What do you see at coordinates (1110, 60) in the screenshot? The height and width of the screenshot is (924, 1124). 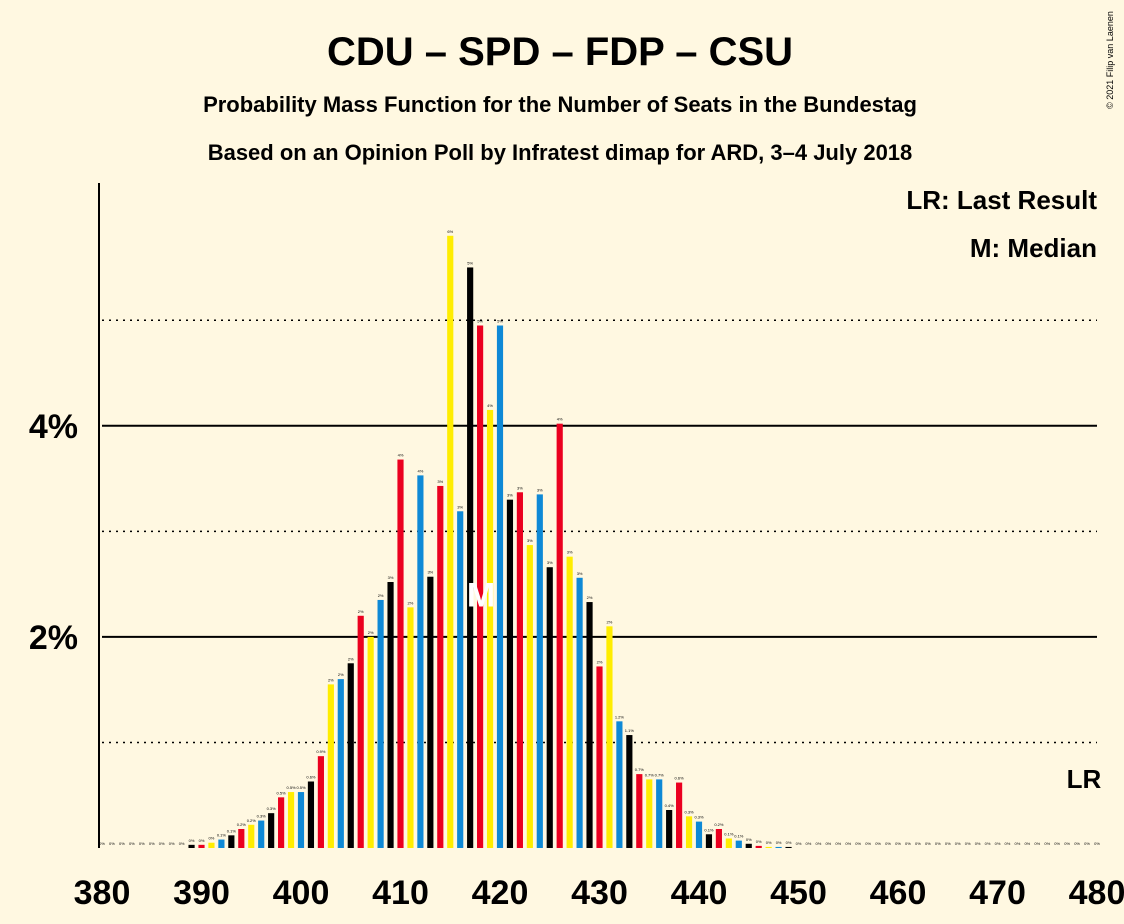 I see `copyright-note: © 2021 Filip van Laenen` at bounding box center [1110, 60].